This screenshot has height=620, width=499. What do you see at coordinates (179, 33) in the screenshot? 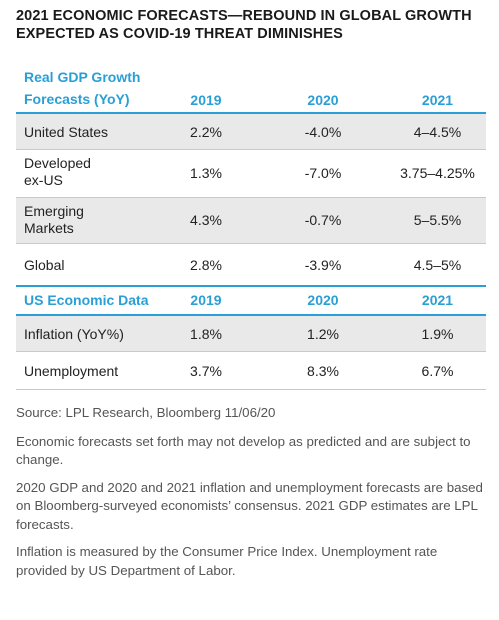
I see `title-line-2: EXPECTED AS COVID-19 THREAT DIMINISHES` at bounding box center [179, 33].